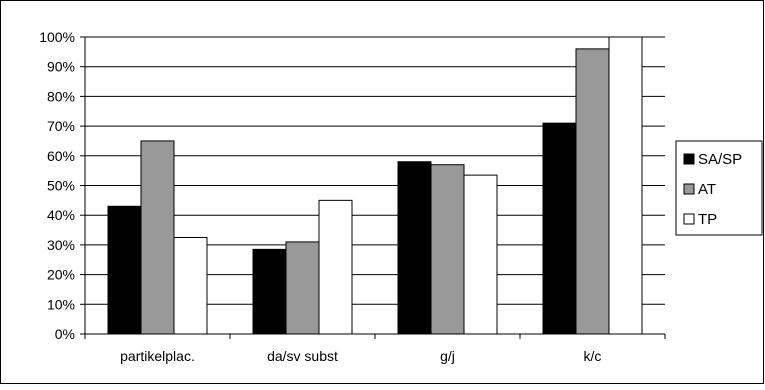  What do you see at coordinates (61, 96) in the screenshot?
I see `y-tick-label: 80%` at bounding box center [61, 96].